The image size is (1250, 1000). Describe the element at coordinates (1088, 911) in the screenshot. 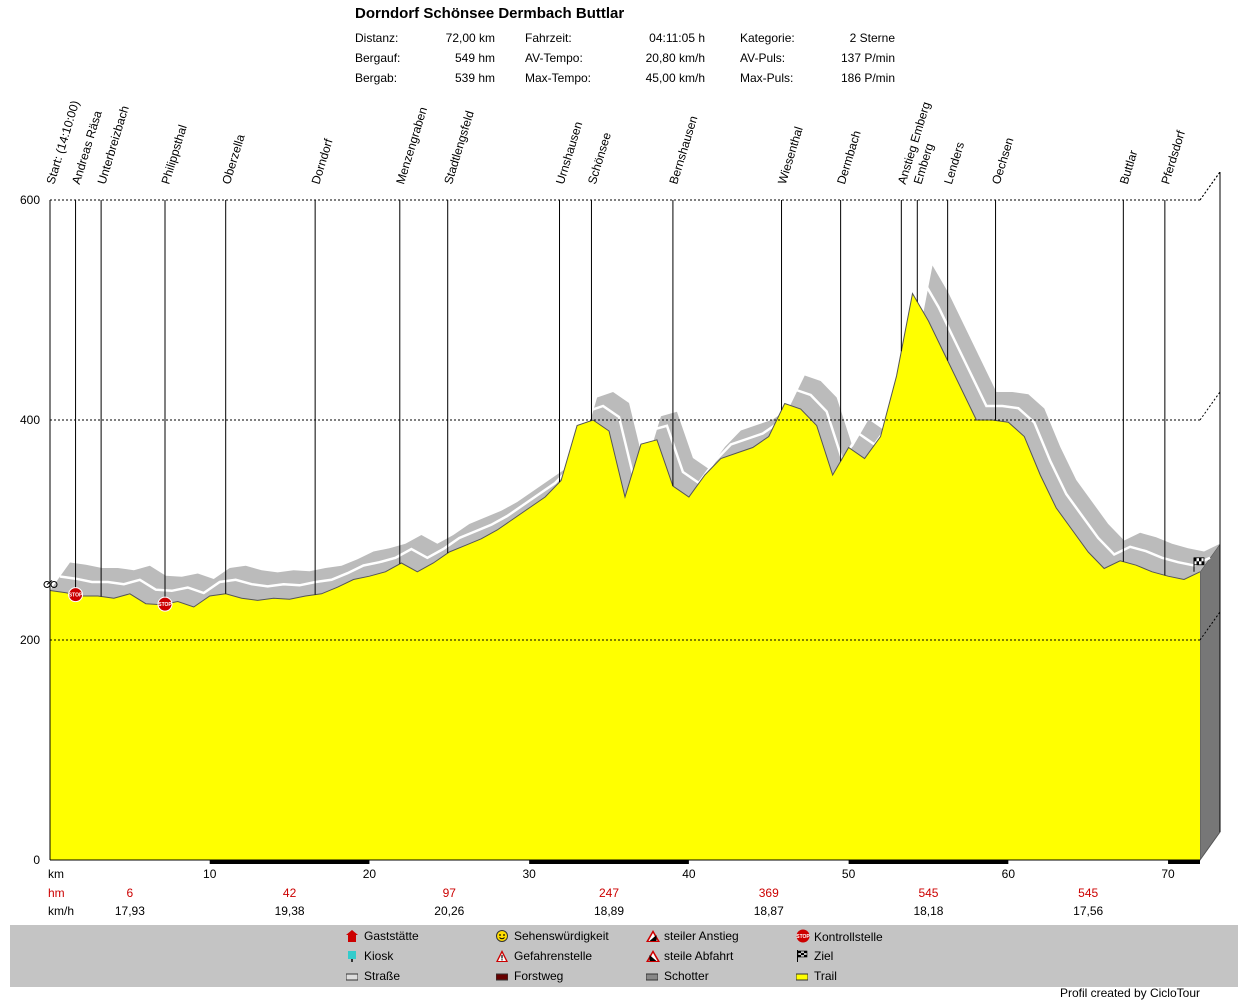

I see `summary-value: 17,56` at that location.